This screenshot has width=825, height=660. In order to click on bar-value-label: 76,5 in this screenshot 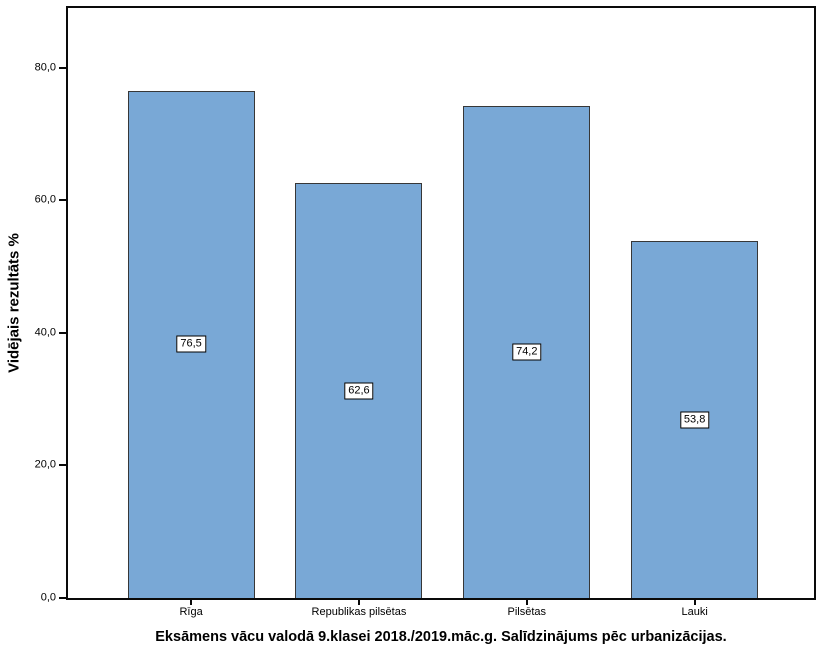, I will do `click(191, 344)`.